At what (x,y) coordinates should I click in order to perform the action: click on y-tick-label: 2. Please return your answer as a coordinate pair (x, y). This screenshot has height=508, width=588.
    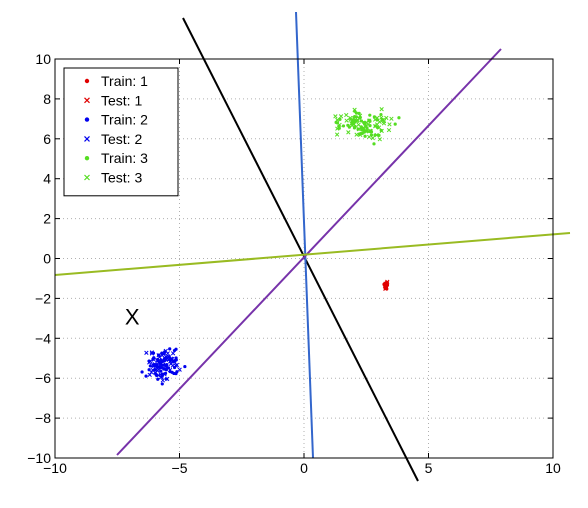
    Looking at the image, I should click on (47, 219).